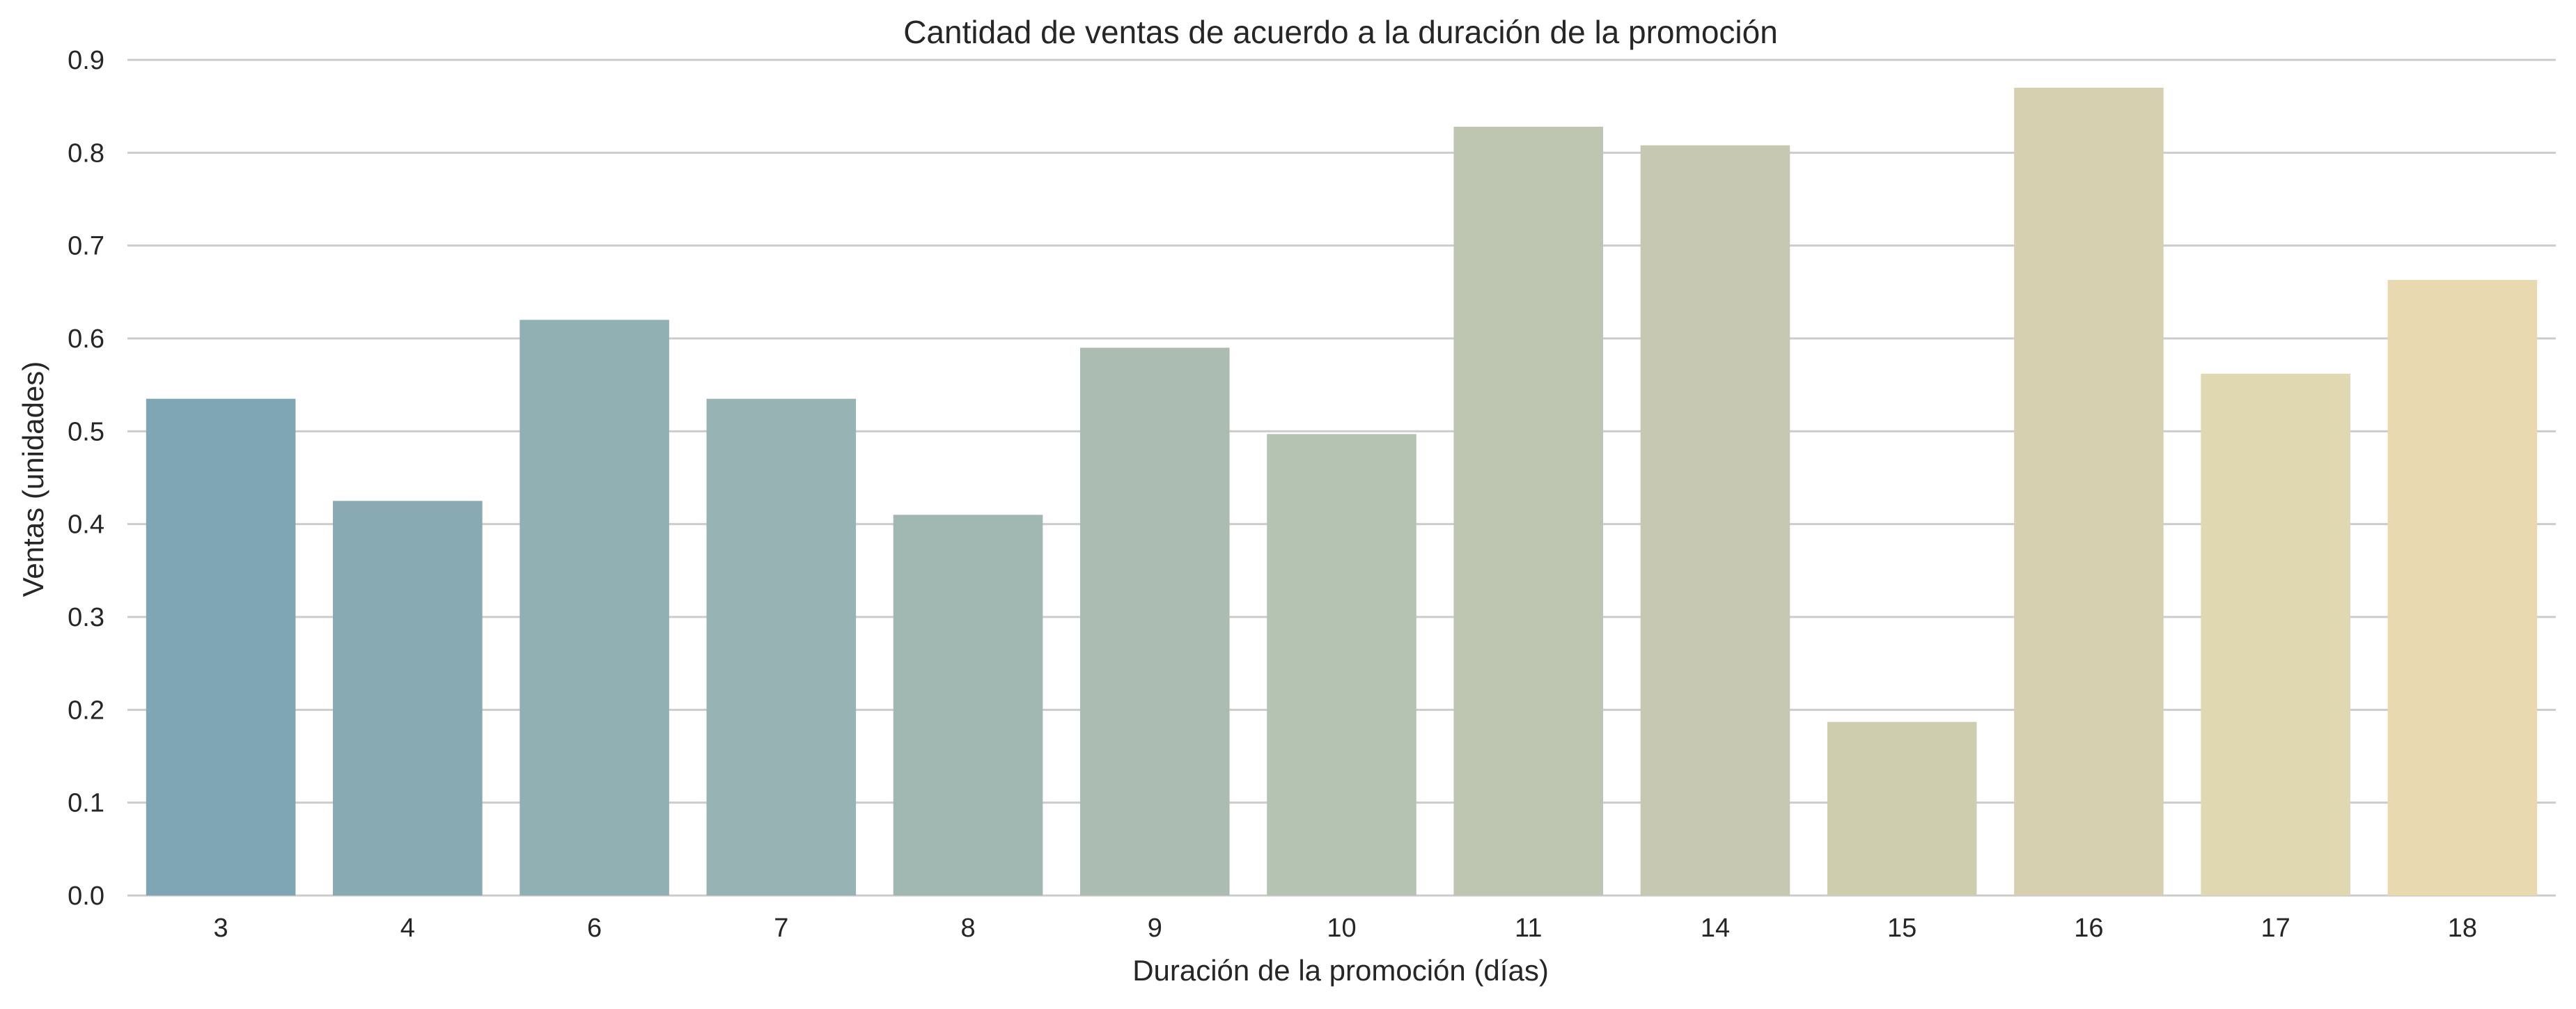  I want to click on x-tick-label: 16, so click(2088, 928).